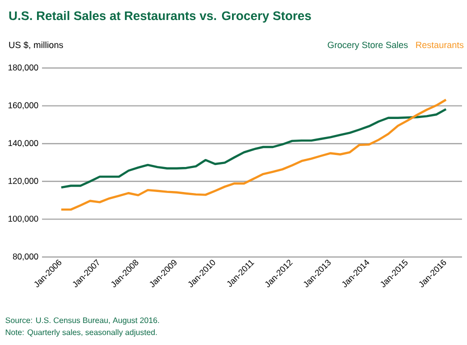 Image resolution: width=467 pixels, height=345 pixels. I want to click on y-tick-label: 160,000, so click(23, 106).